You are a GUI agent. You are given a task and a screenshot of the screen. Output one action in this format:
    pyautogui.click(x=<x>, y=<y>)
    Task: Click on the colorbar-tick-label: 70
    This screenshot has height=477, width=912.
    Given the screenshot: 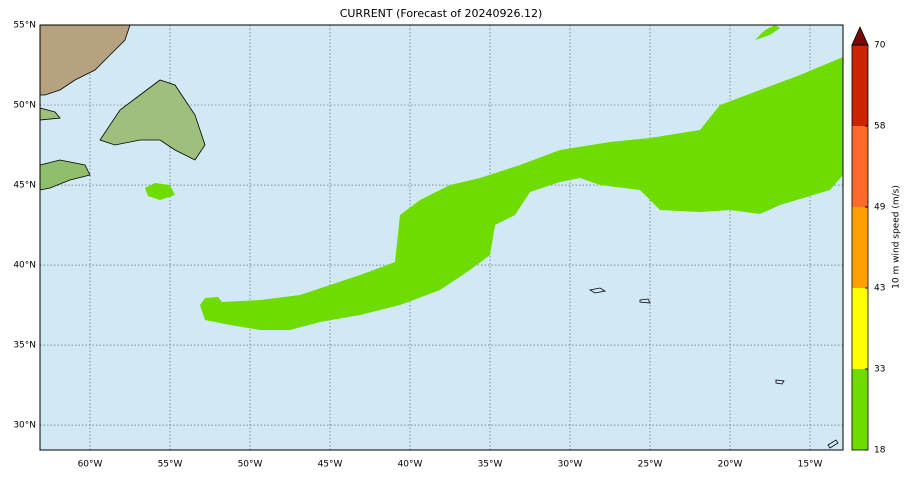 What is the action you would take?
    pyautogui.click(x=880, y=46)
    